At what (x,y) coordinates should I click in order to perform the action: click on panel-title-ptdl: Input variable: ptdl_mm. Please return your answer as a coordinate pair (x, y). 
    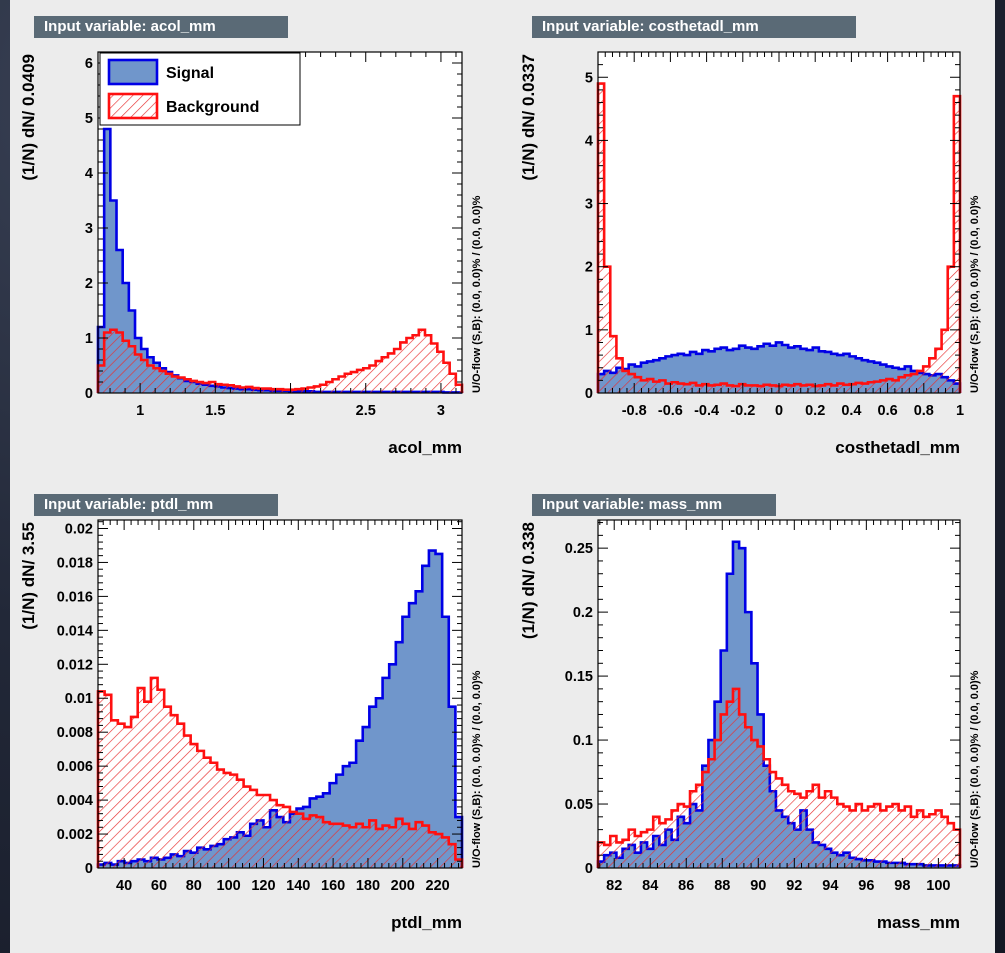
    Looking at the image, I should click on (156, 505).